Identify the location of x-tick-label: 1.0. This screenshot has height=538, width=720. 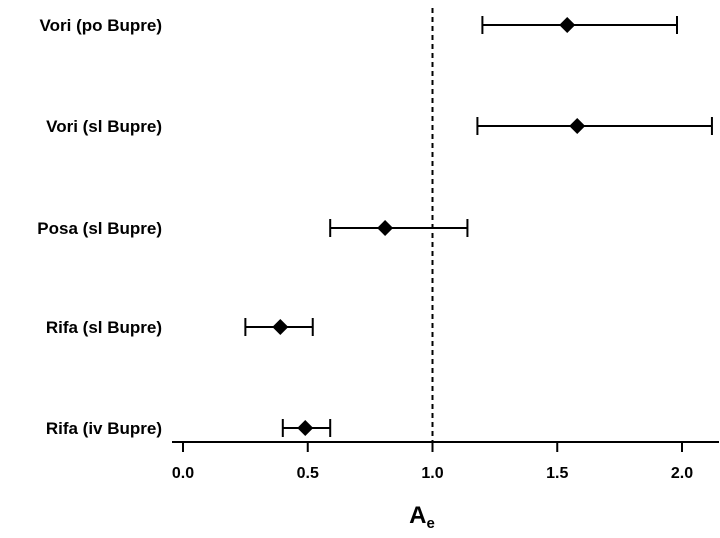
(432, 473).